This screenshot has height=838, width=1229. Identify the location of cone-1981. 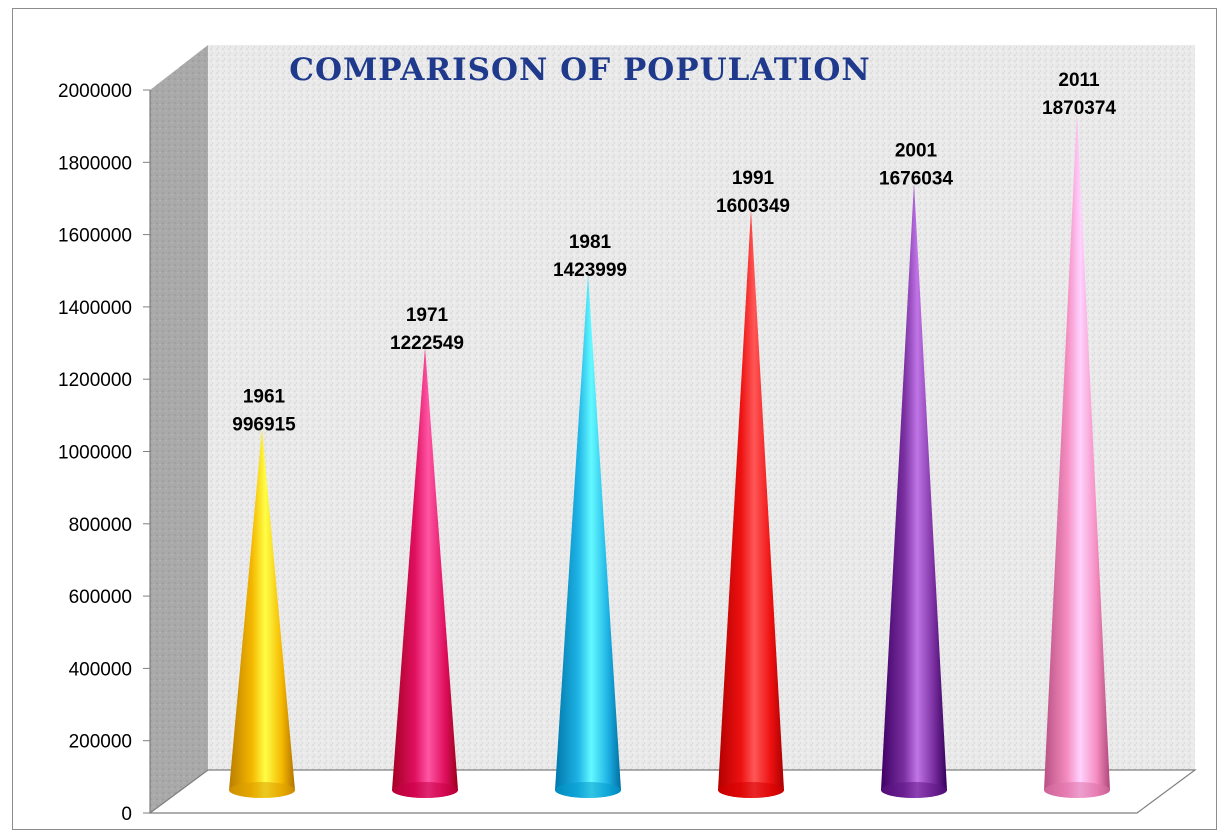
(588, 535).